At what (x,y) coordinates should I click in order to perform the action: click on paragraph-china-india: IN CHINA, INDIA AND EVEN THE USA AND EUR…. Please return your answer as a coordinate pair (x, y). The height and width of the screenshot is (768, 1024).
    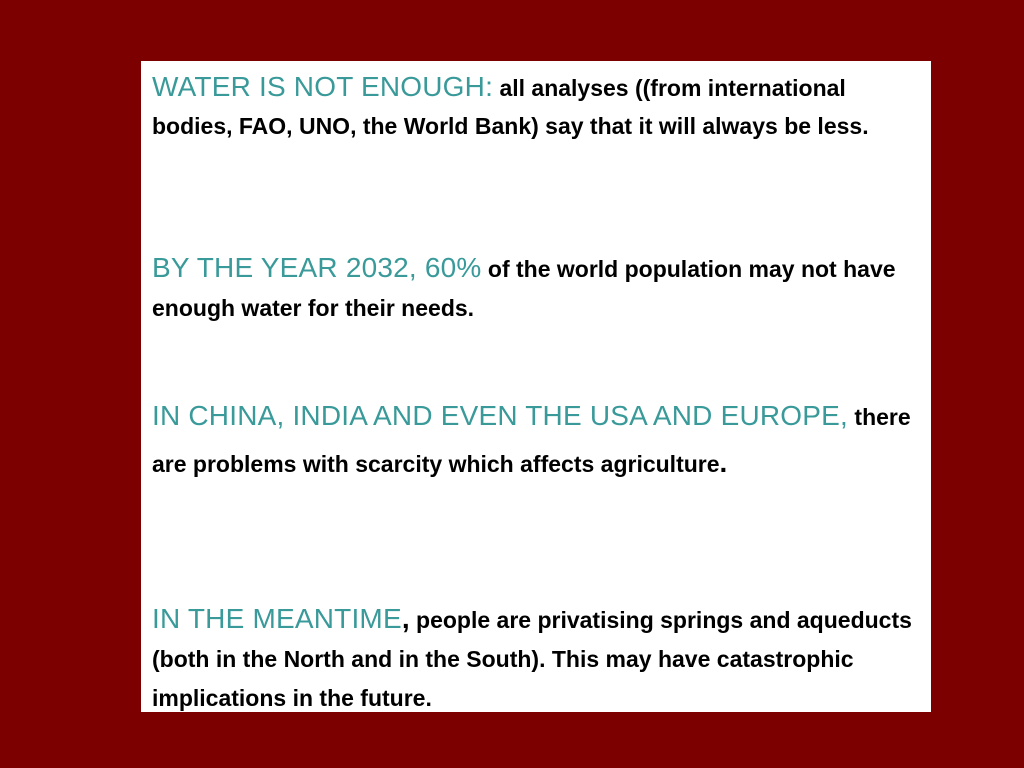
    Looking at the image, I should click on (537, 442).